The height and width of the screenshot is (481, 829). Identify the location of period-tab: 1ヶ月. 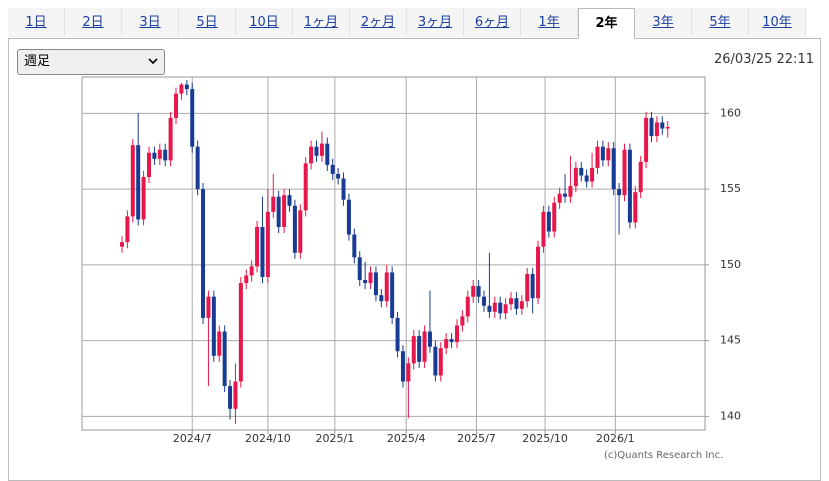
(321, 22).